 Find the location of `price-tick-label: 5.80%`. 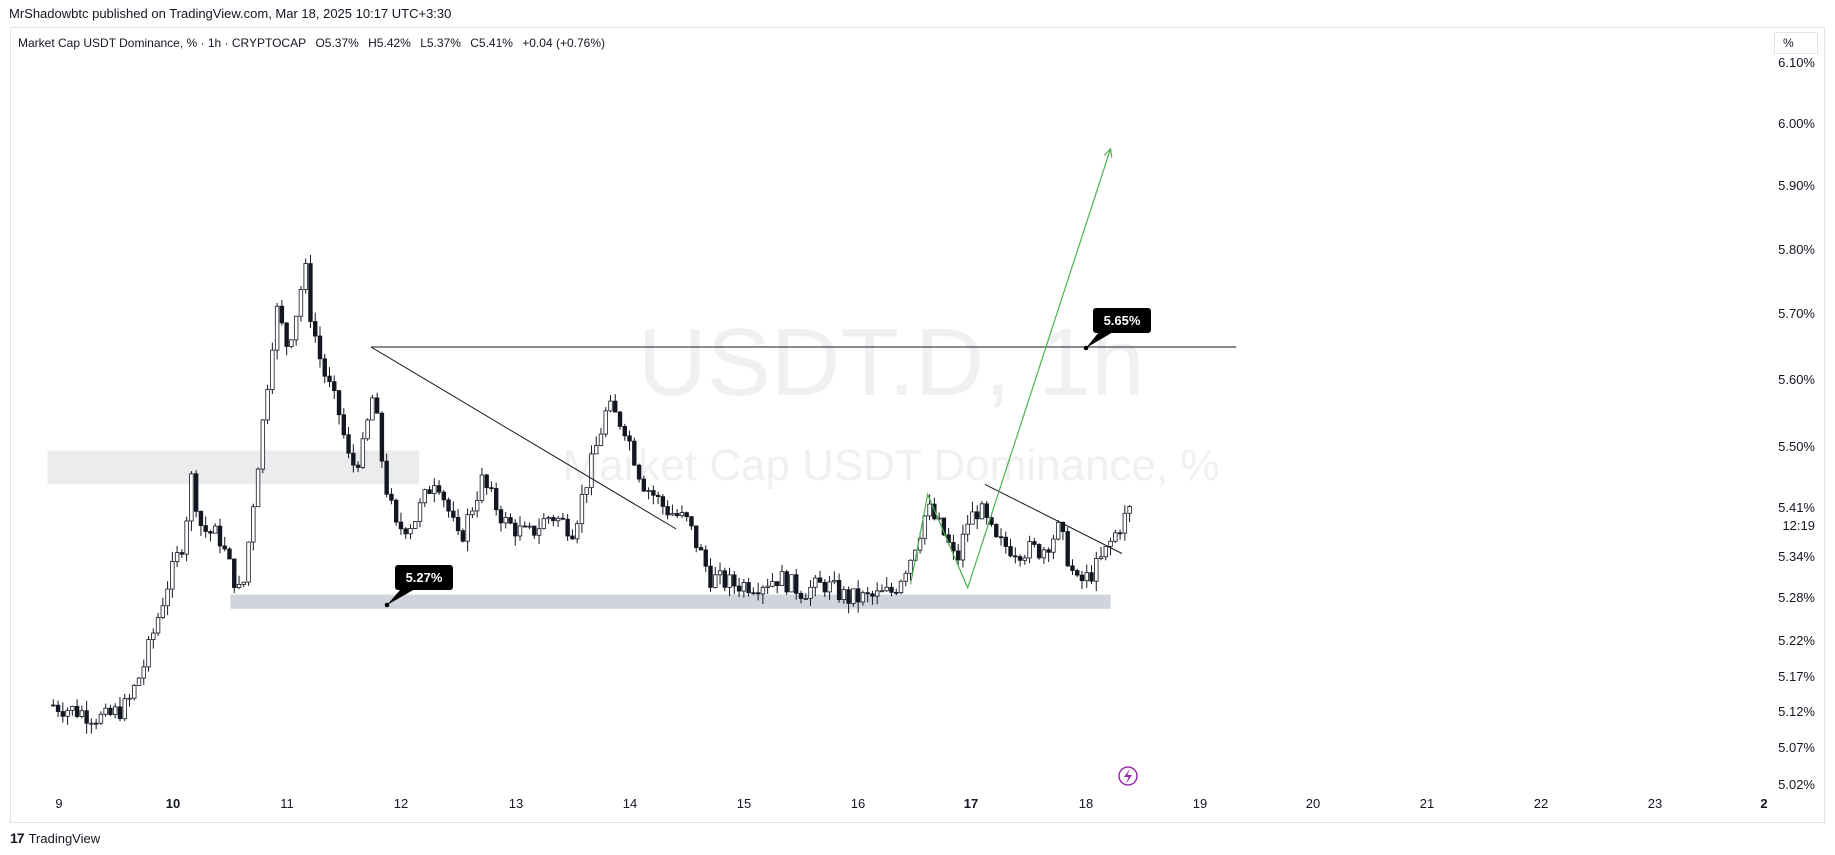

price-tick-label: 5.80% is located at coordinates (1796, 249).